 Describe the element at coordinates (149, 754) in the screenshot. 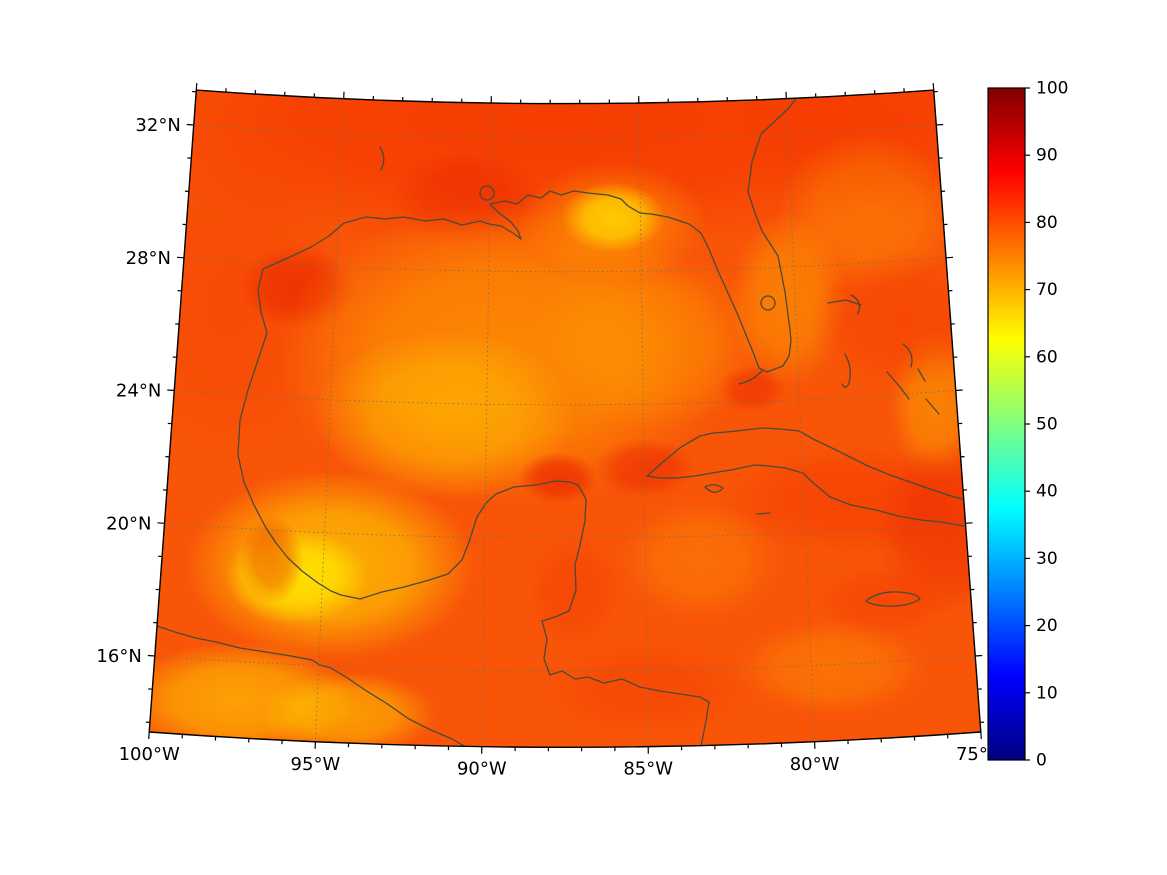

I see `lon-tick-label: 100°W` at that location.